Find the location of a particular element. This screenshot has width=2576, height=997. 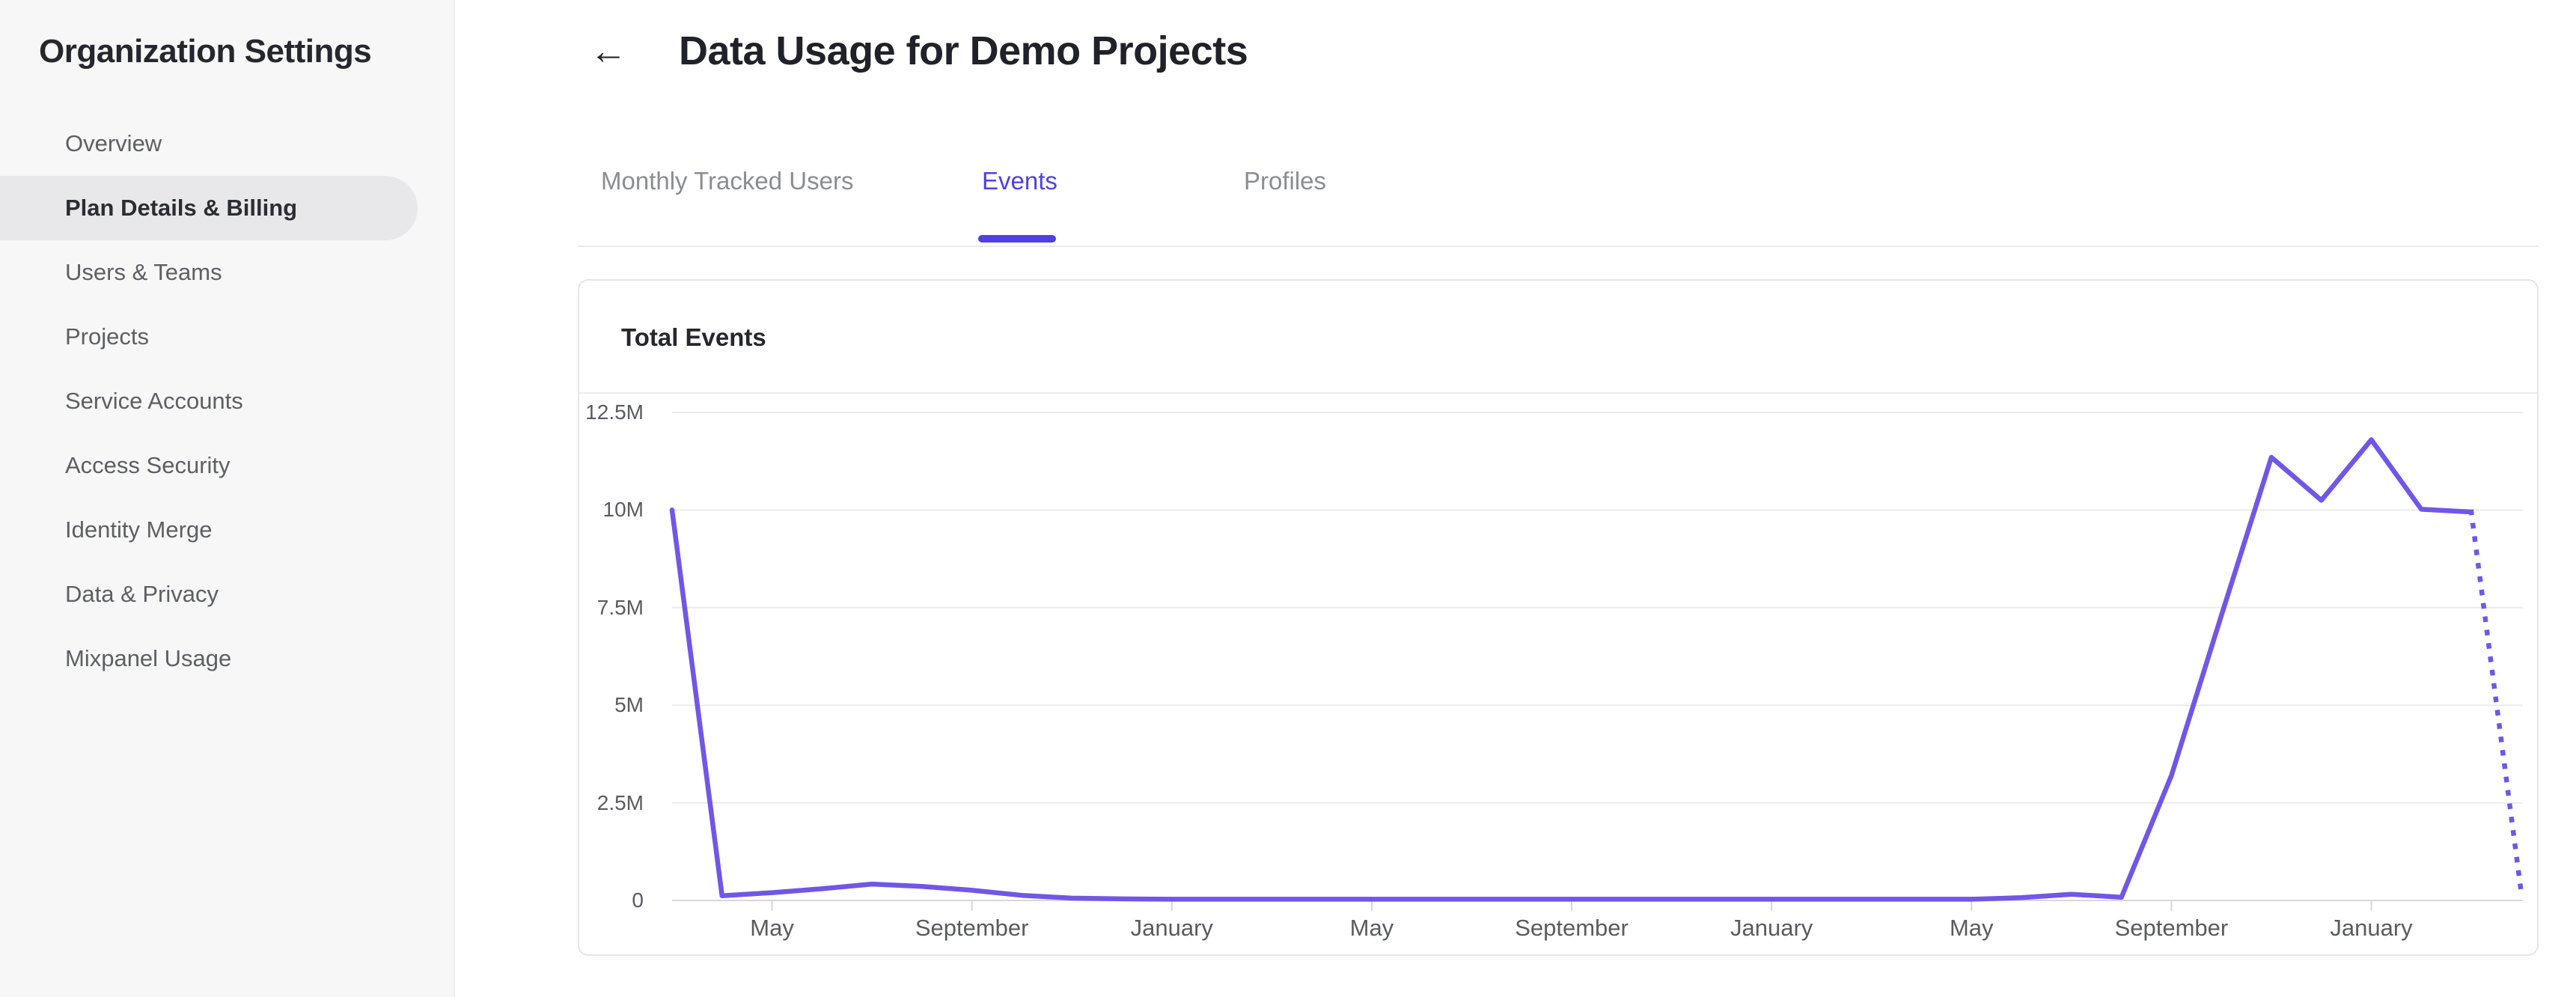

sidebar-item-projects: Projects is located at coordinates (107, 336).